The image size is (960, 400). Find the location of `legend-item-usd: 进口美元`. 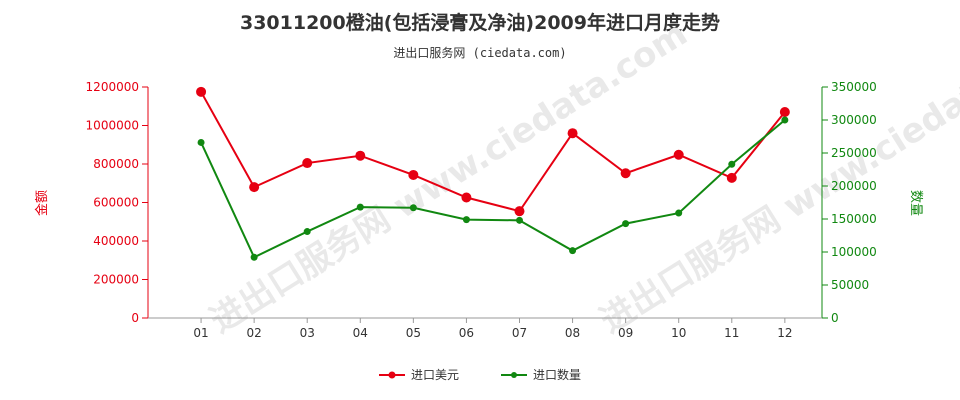

legend-item-usd: 进口美元 is located at coordinates (418, 374).